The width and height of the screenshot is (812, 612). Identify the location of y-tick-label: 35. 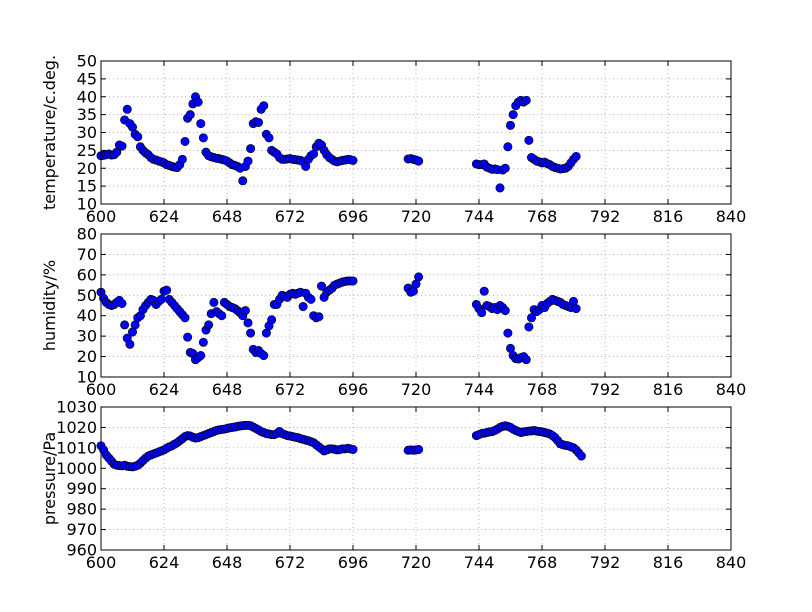
(87, 114).